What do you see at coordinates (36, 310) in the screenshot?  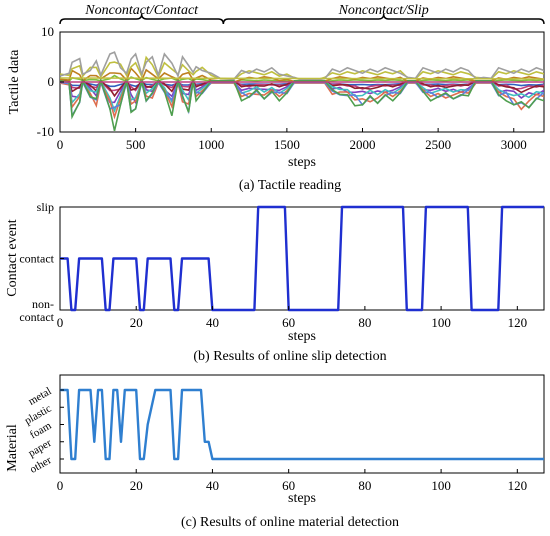 I see `y-tick-label: non-contact` at bounding box center [36, 310].